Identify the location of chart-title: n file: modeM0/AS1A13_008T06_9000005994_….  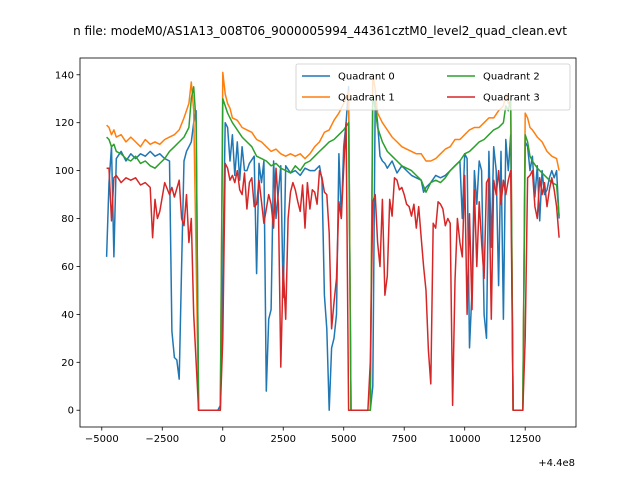
(320, 31).